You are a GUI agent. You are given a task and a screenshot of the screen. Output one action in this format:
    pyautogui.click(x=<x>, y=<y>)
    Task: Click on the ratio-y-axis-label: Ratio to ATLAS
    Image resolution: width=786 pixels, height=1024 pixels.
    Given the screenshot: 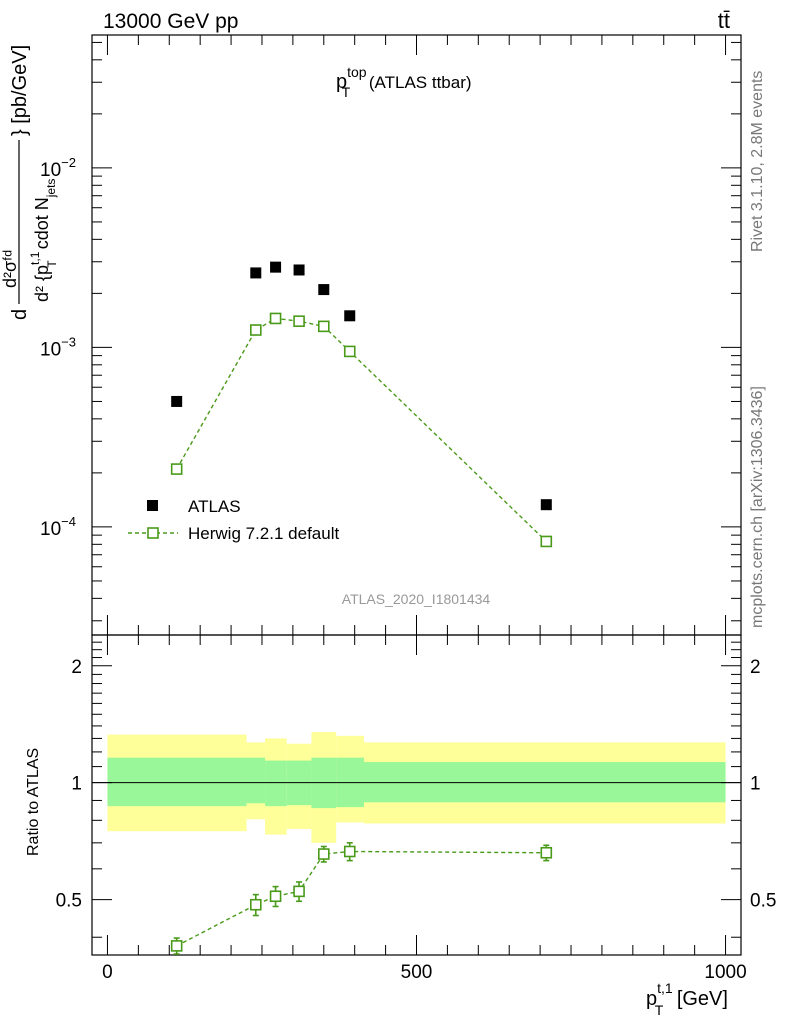 What is the action you would take?
    pyautogui.click(x=33, y=802)
    